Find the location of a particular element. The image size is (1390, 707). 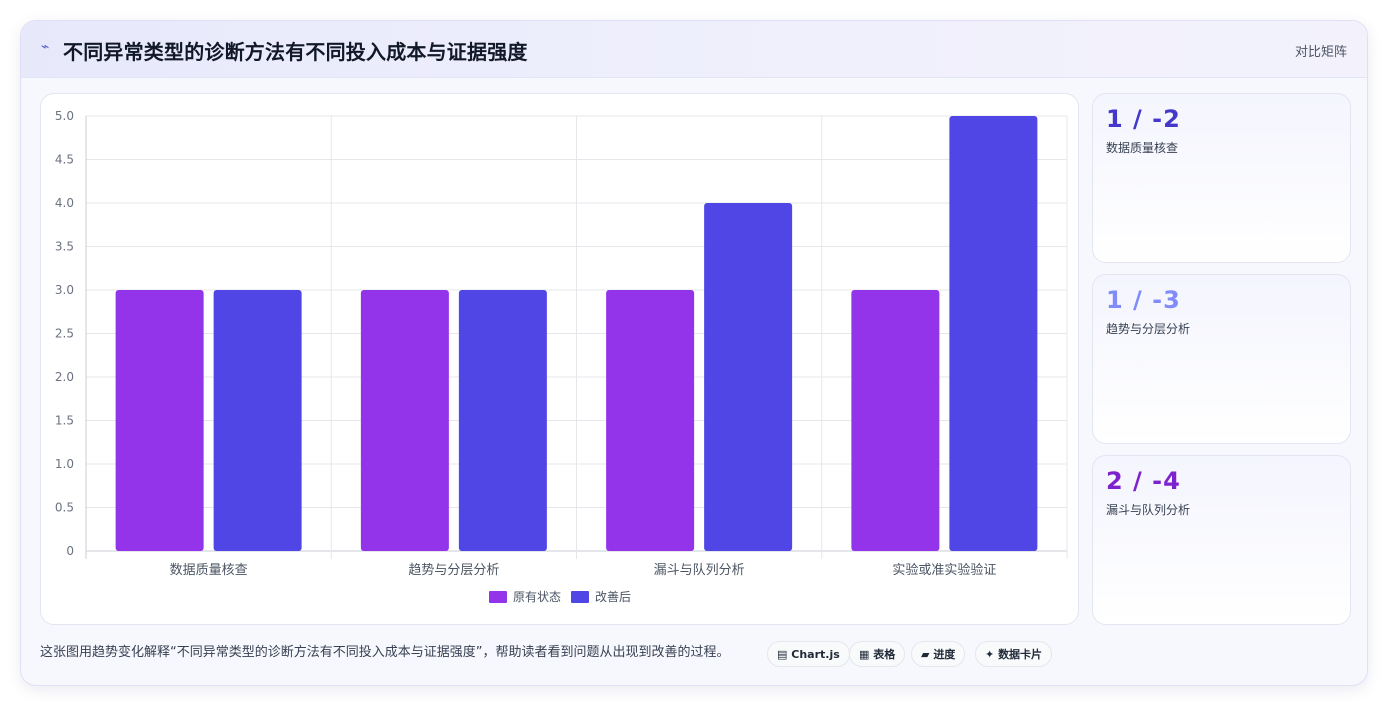

tag-table: ▦ 表格 is located at coordinates (877, 654).